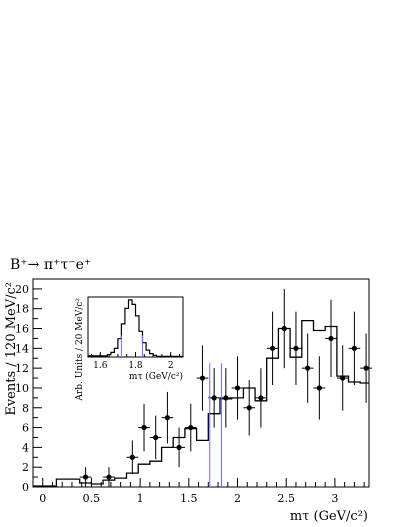  I want to click on inset-signal-window-lines, so click(132, 346).